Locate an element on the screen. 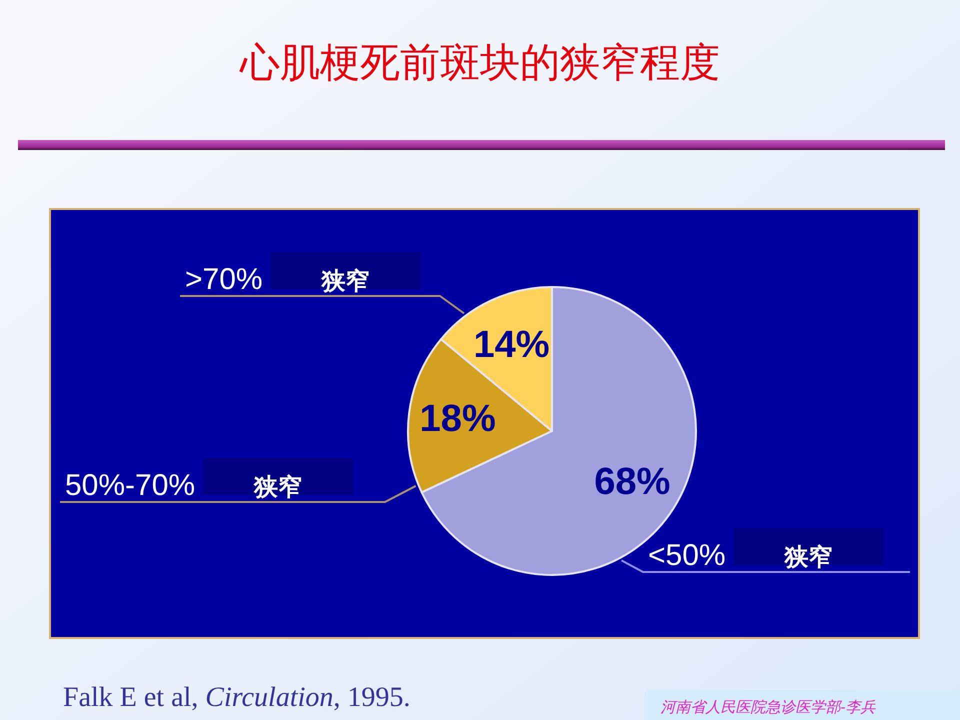  data-label: 14% is located at coordinates (512, 345).